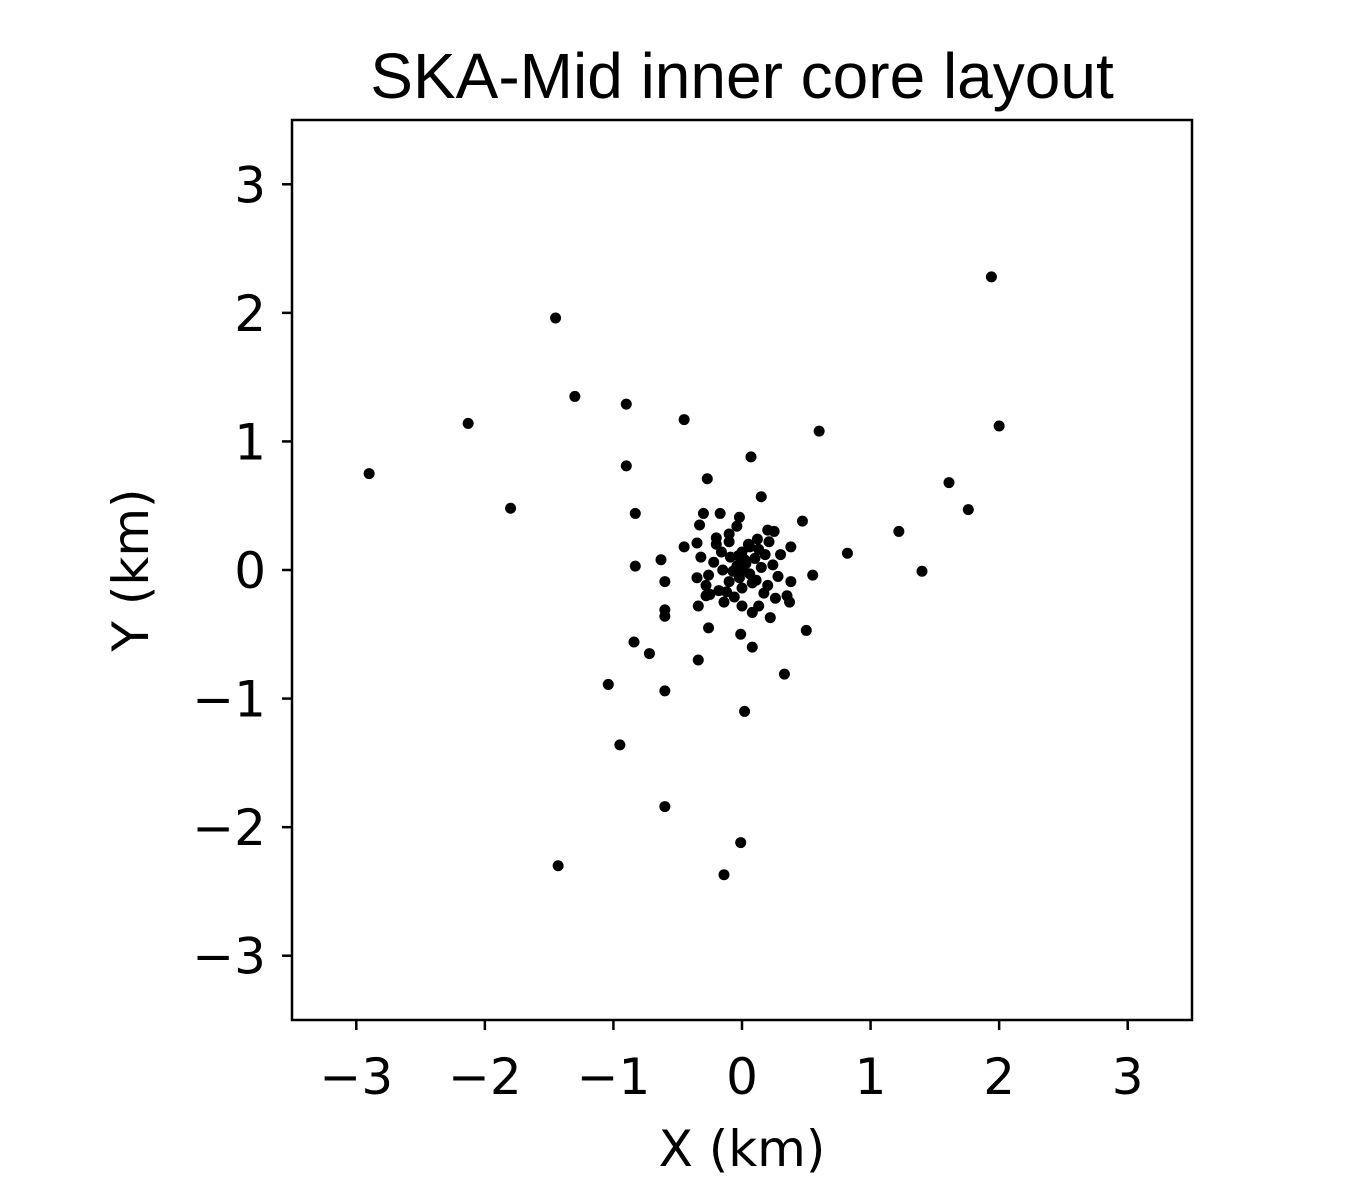 The width and height of the screenshot is (1350, 1200). Describe the element at coordinates (250, 442) in the screenshot. I see `y-tick-label: 1` at that location.